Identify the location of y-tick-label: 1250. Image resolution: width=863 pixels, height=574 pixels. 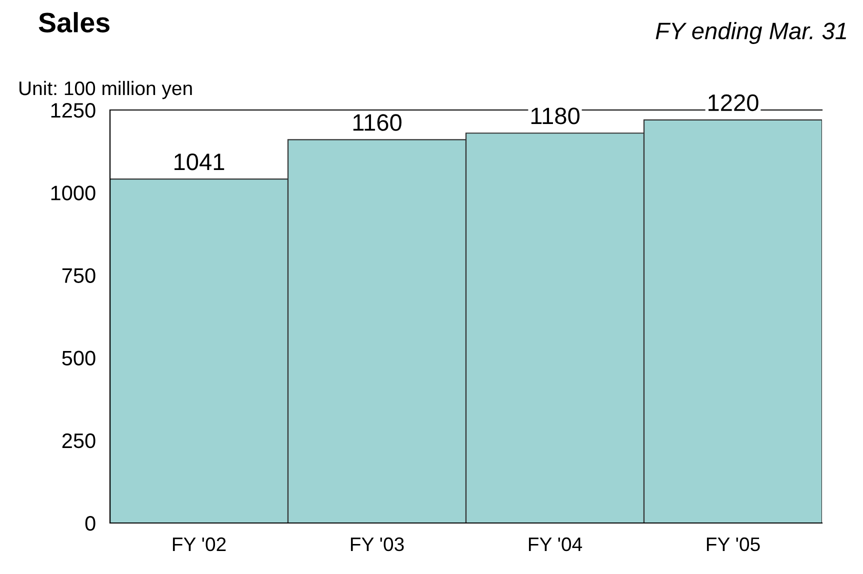
(73, 110).